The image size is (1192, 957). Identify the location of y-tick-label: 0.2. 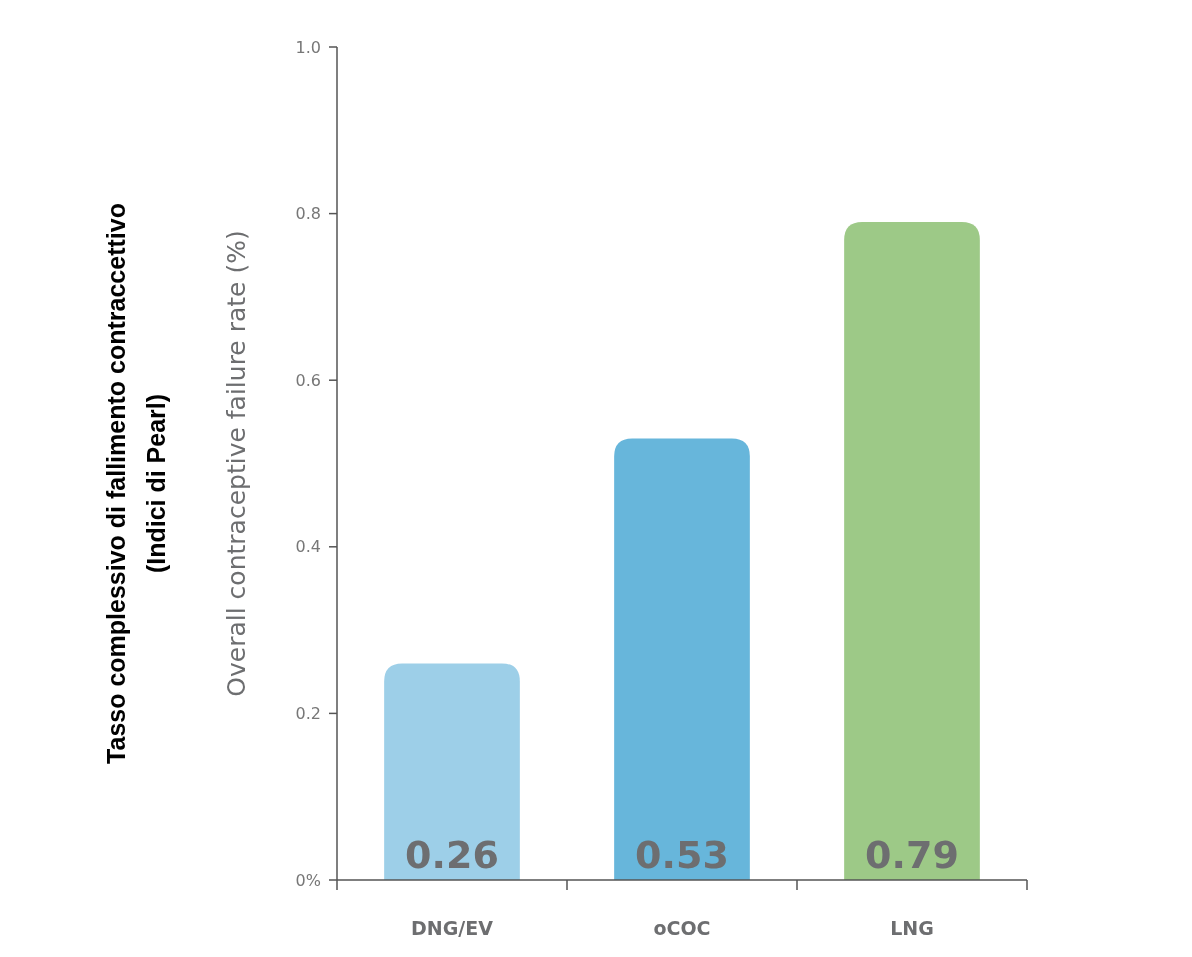
(308, 713).